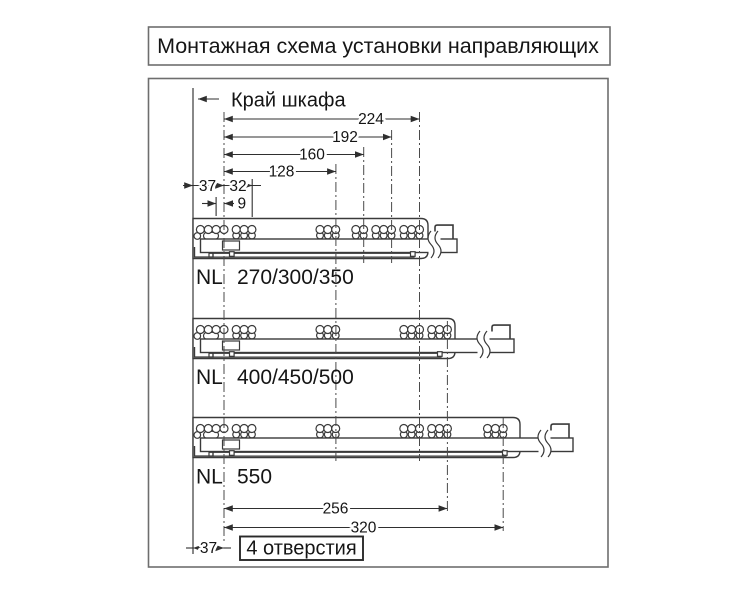 The height and width of the screenshot is (600, 750). I want to click on dim-label-160: 160, so click(312, 155).